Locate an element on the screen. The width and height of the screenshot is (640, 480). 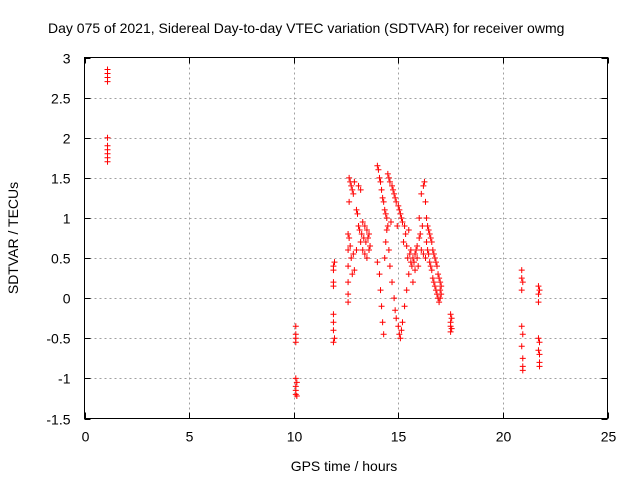
y-tick-label: 2.5 is located at coordinates (61, 99).